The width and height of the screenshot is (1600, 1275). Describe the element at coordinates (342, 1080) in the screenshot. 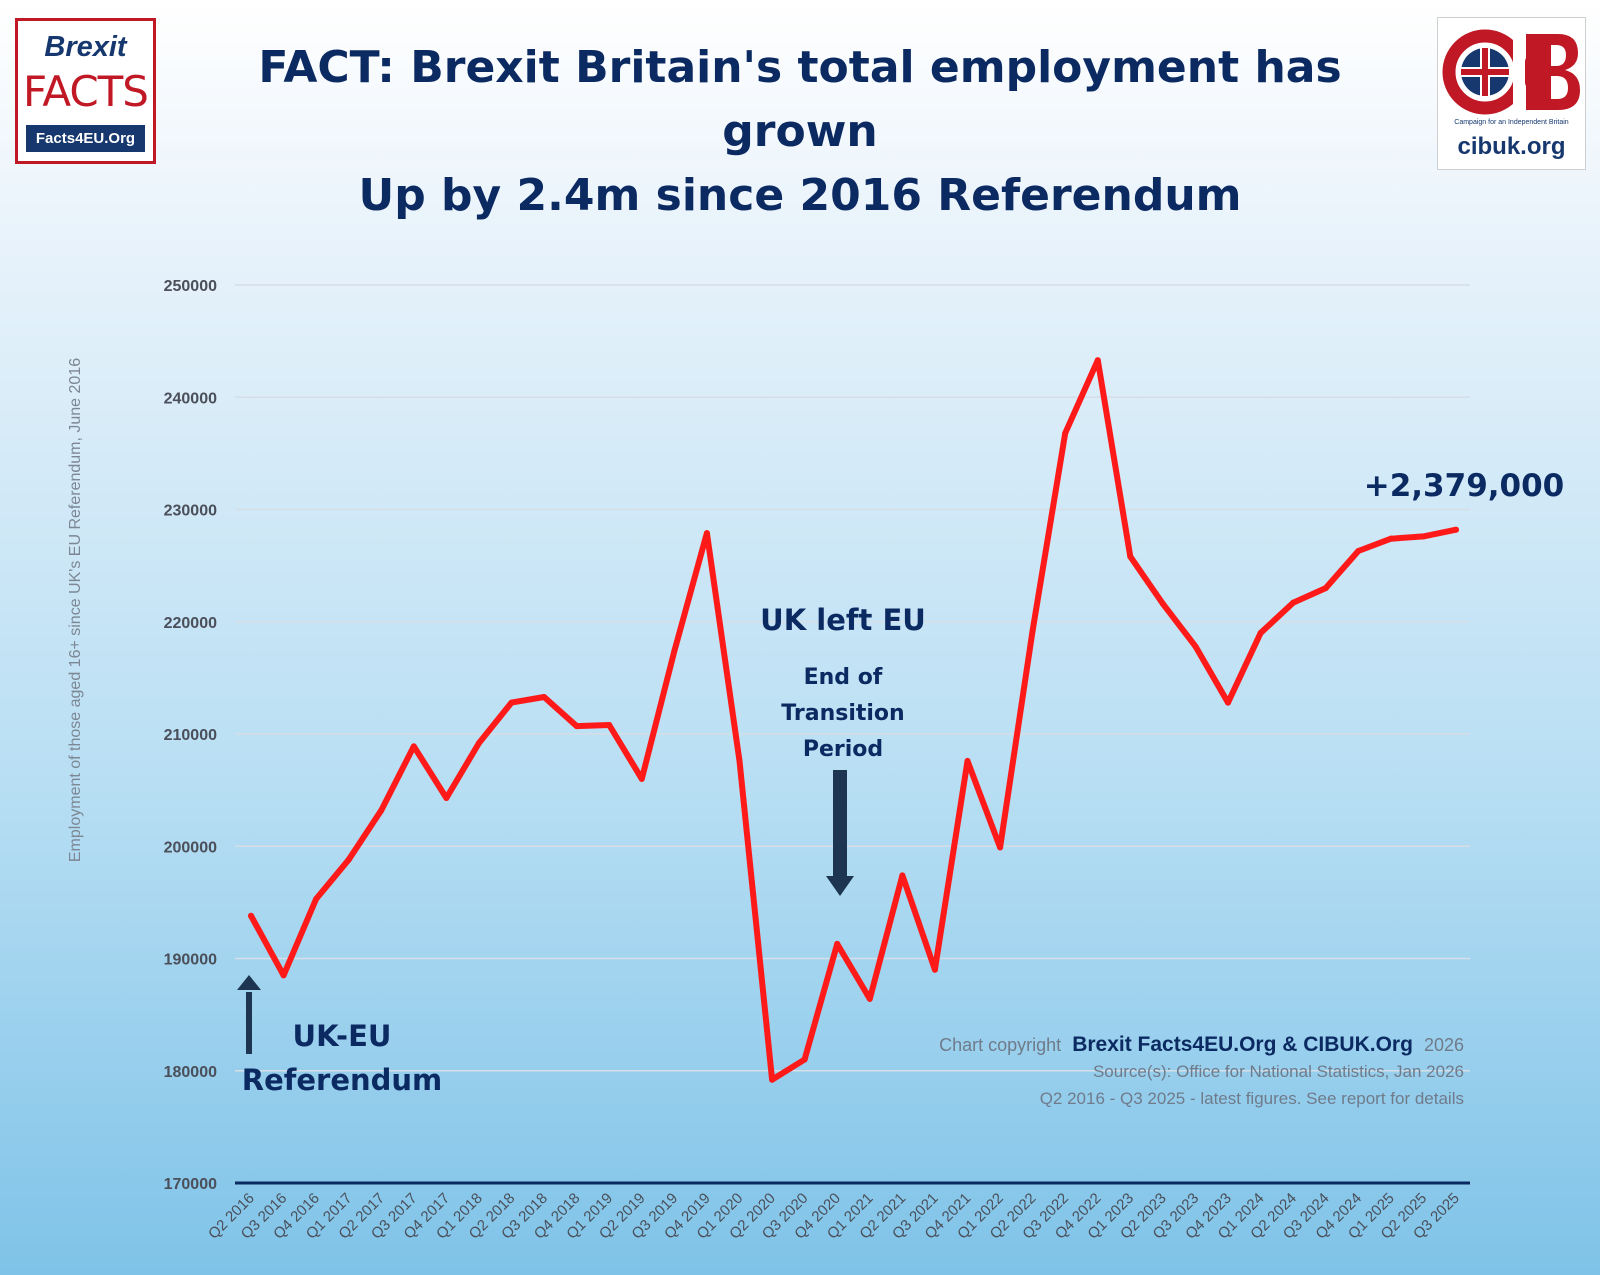

I see `referendum-label-2: Referendum` at that location.